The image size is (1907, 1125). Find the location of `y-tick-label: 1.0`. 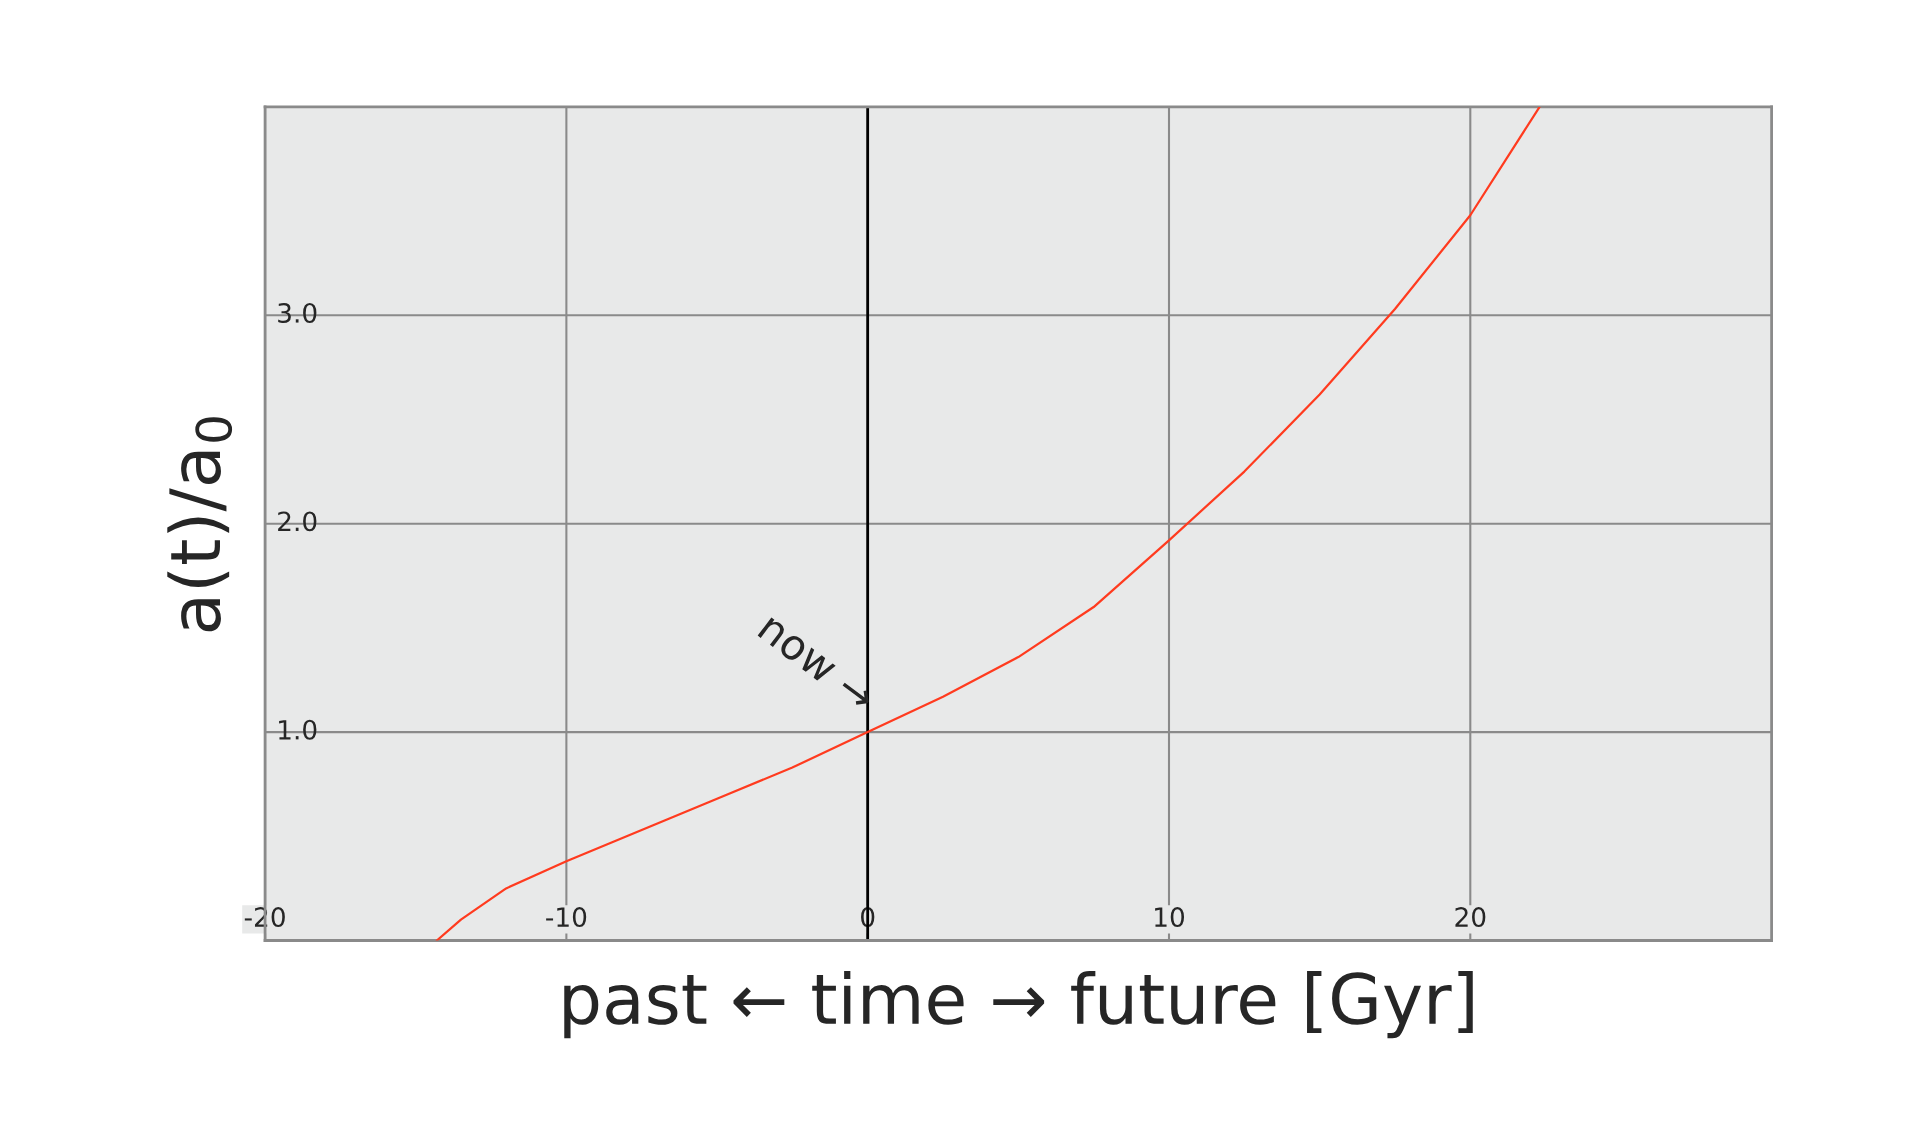

y-tick-label: 1.0 is located at coordinates (298, 729).